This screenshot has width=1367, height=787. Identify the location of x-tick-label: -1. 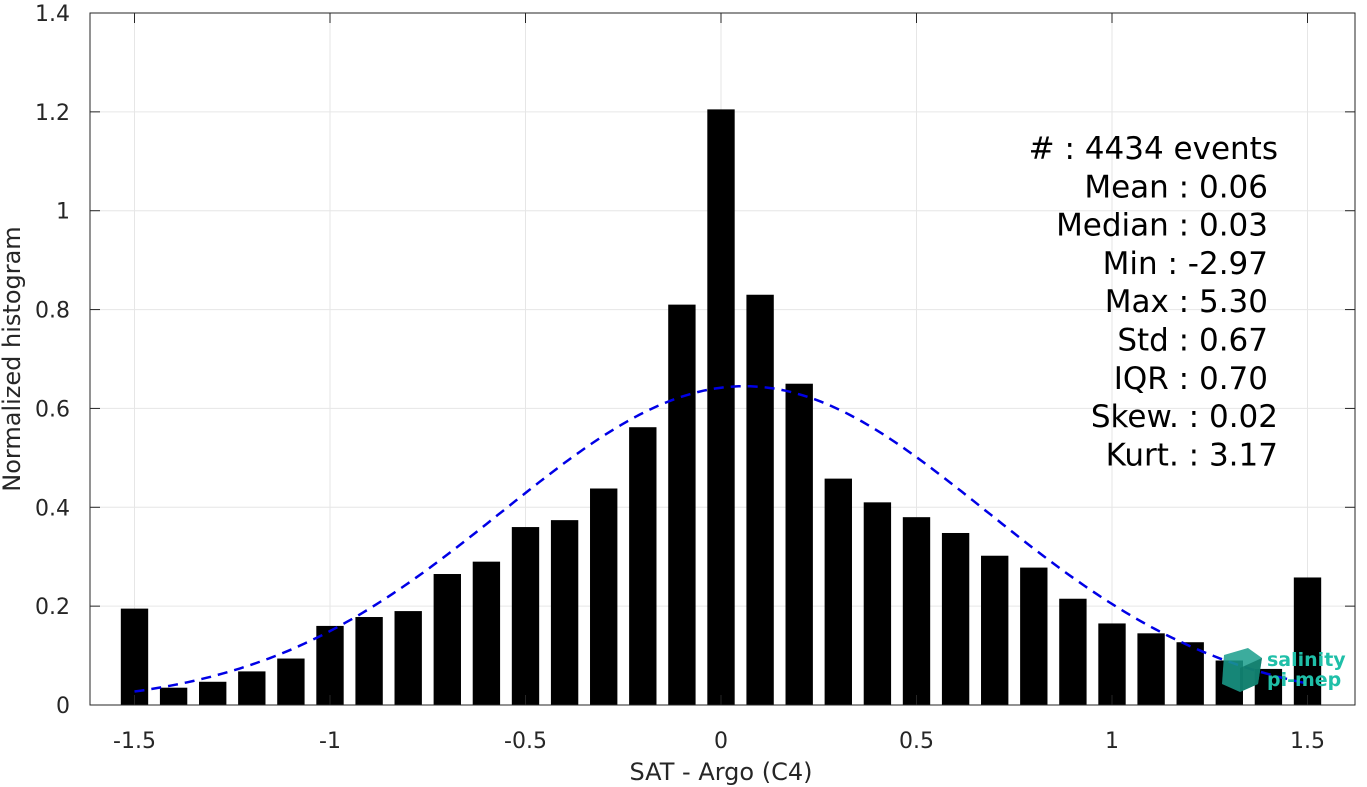
(330, 741).